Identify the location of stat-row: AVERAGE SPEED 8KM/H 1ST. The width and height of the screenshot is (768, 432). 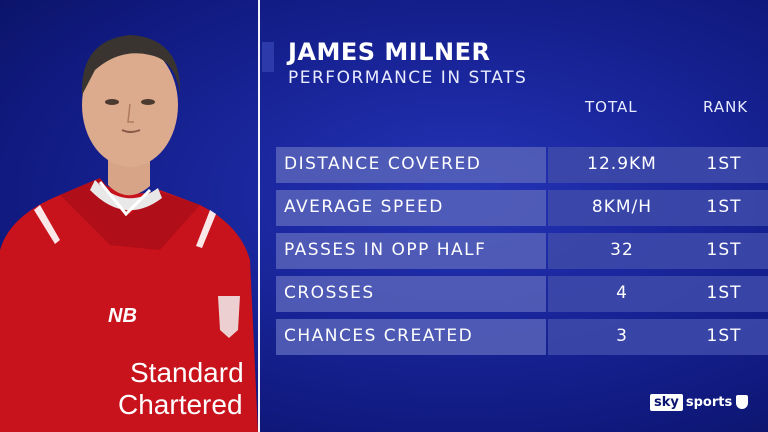
(522, 208).